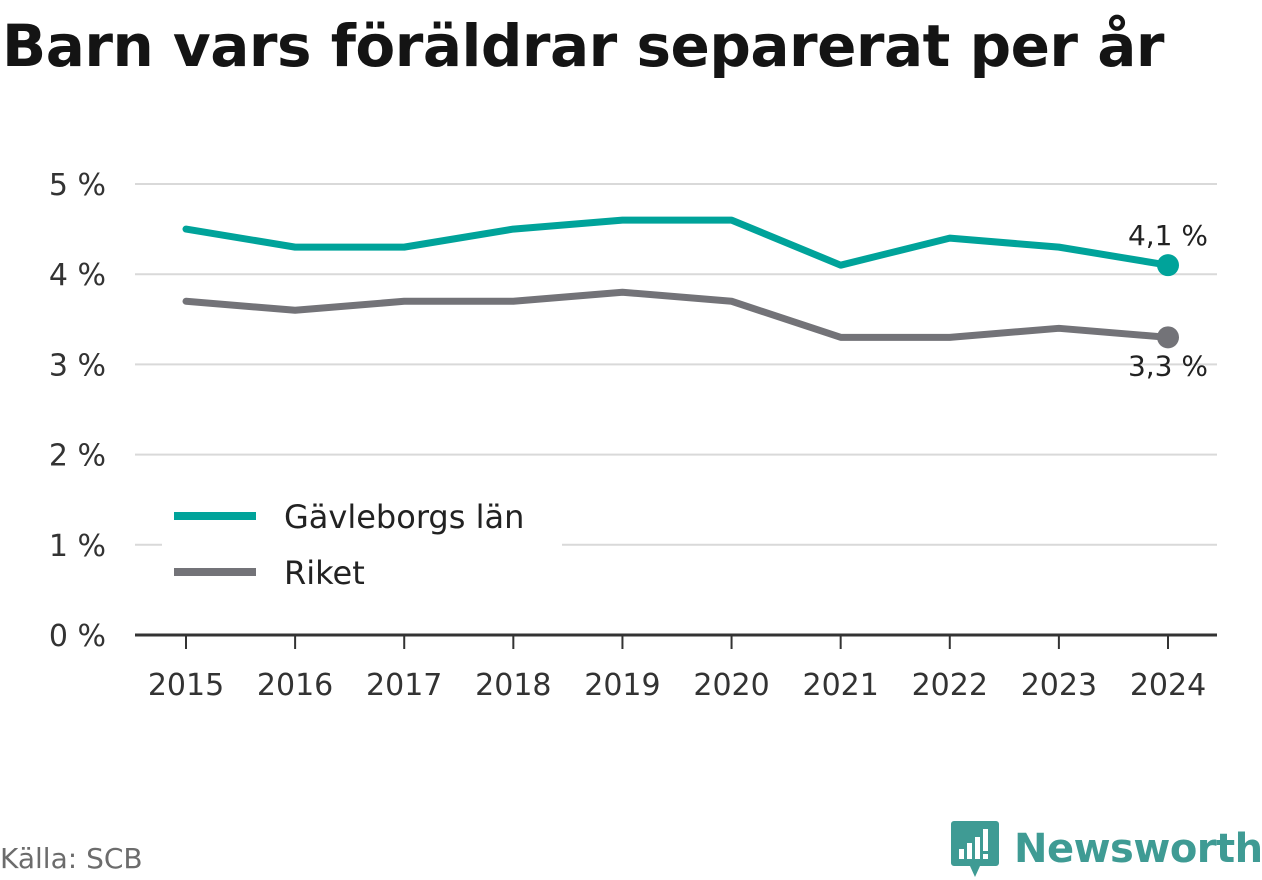 The image size is (1262, 880). Describe the element at coordinates (1168, 365) in the screenshot. I see `data-label: 3,3 %` at that location.